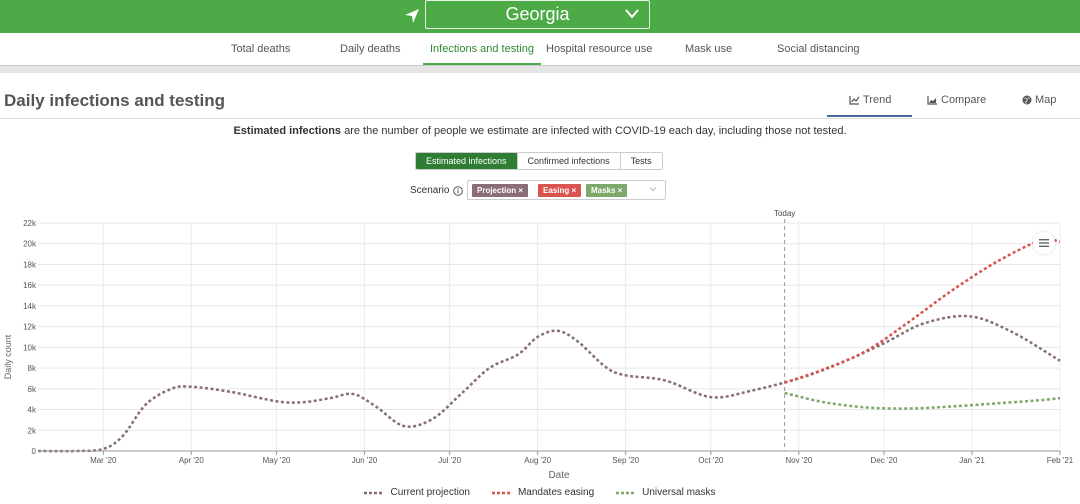 The height and width of the screenshot is (504, 1080). I want to click on y-axis-title: Daily count, so click(8, 356).